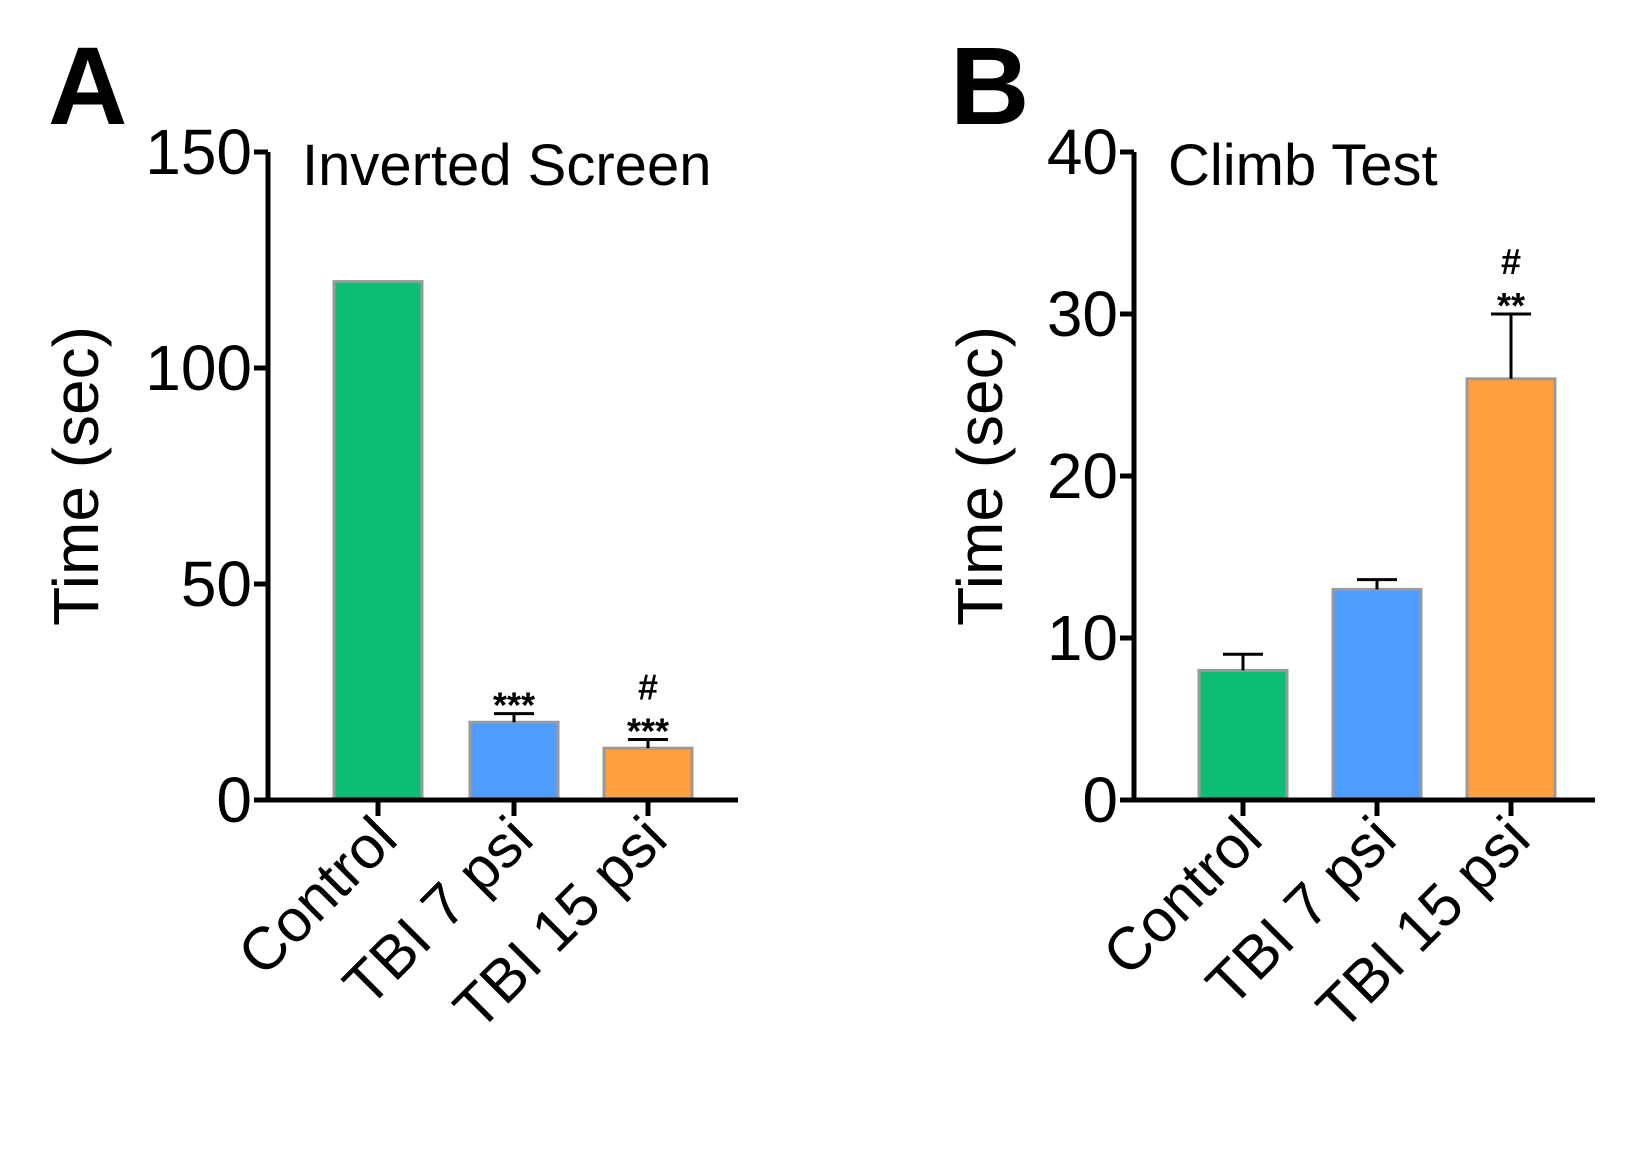 Image resolution: width=1628 pixels, height=1166 pixels. Describe the element at coordinates (198, 152) in the screenshot. I see `y-tick-label: 150` at that location.